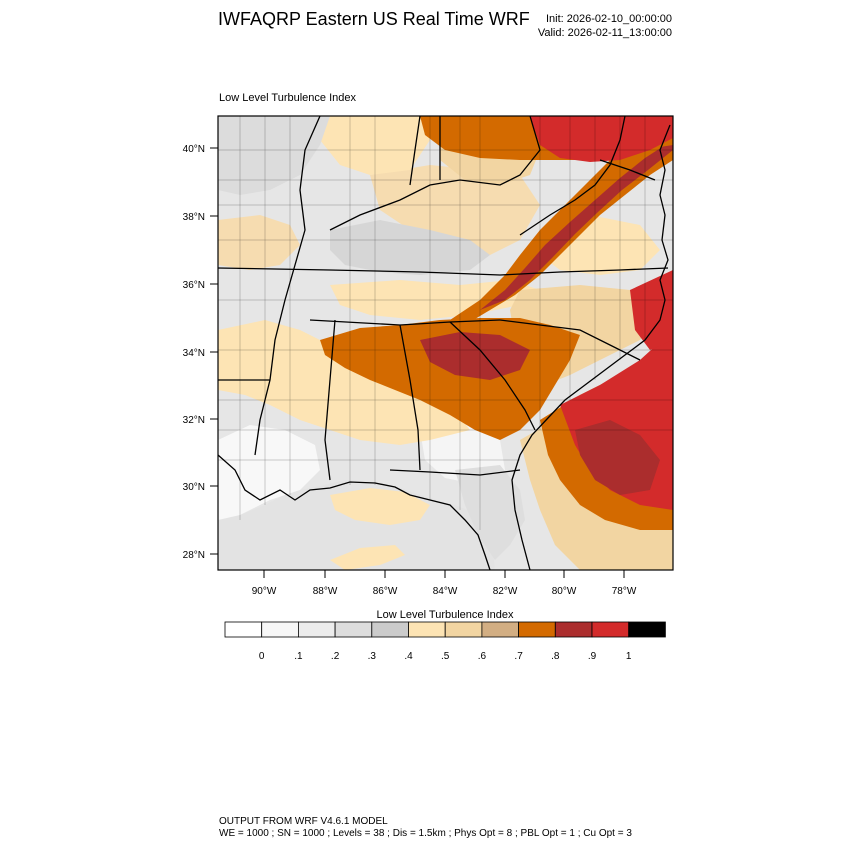  Describe the element at coordinates (445, 591) in the screenshot. I see `lon-label-84: 84°W` at that location.